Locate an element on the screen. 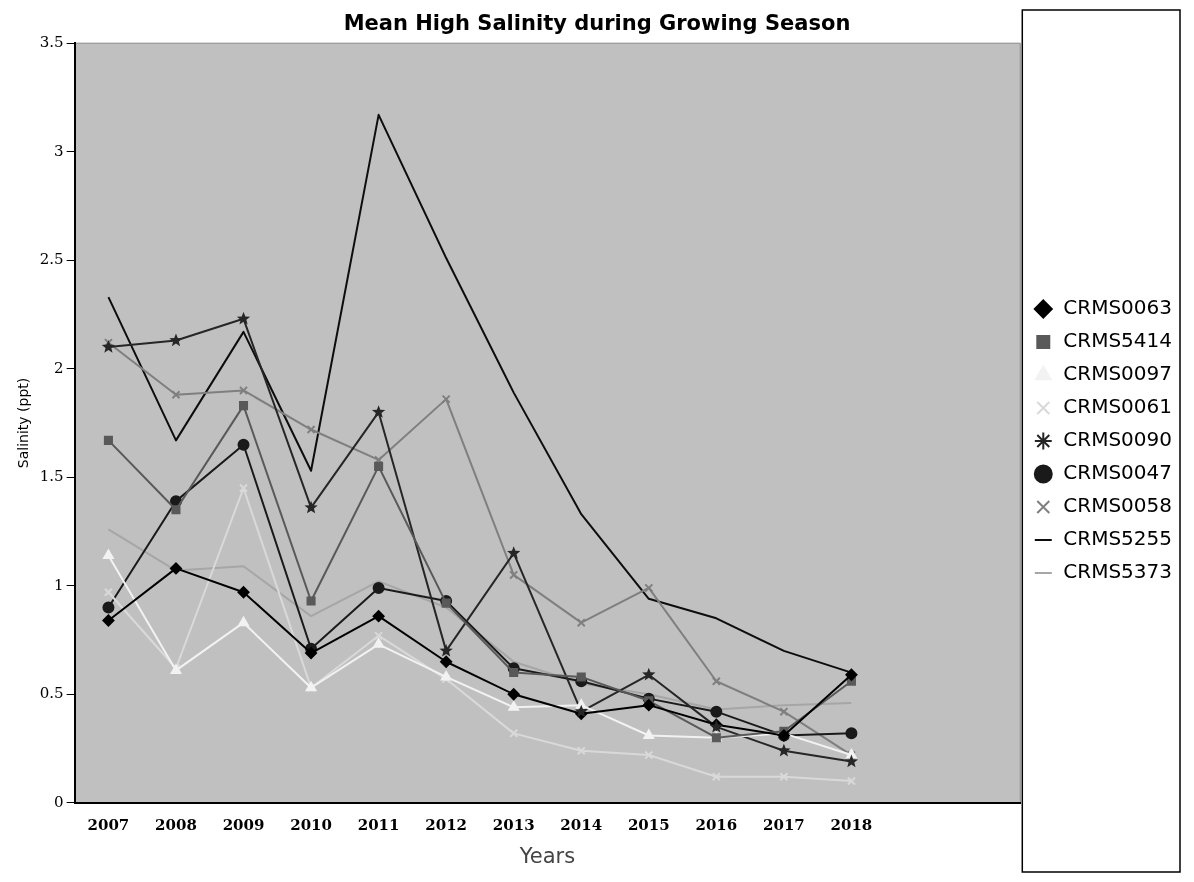 The image size is (1194, 882). x-tick-label: 2015 is located at coordinates (648, 824).